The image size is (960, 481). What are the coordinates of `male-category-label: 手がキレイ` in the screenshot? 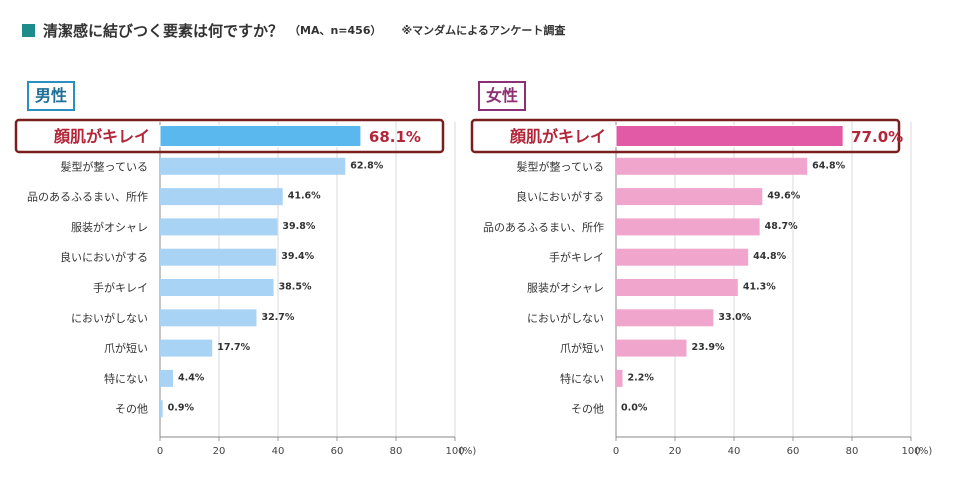 It's located at (120, 288).